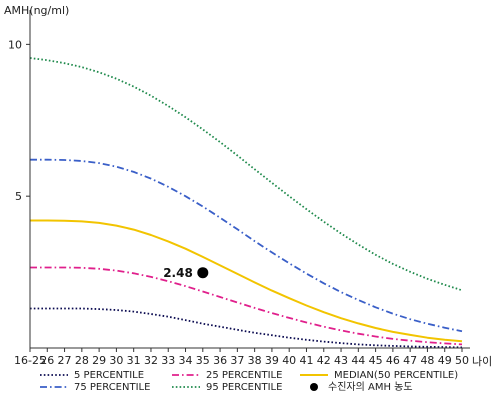  I want to click on y-tick-label: 10, so click(15, 44).